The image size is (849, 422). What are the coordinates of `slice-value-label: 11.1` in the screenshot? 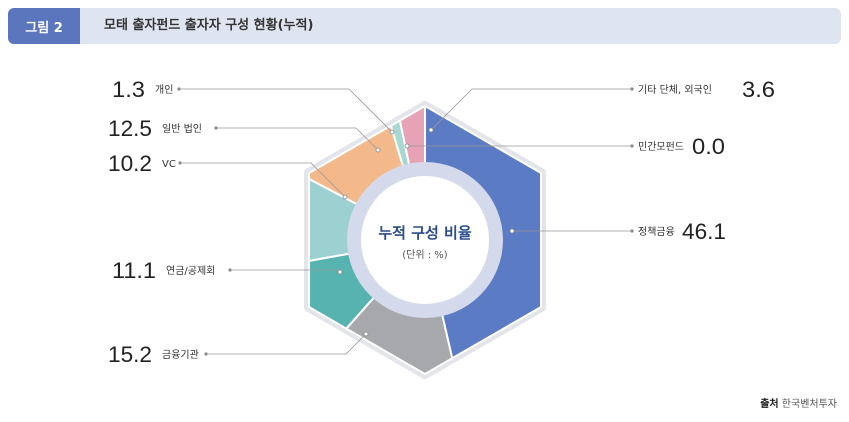 It's located at (134, 270).